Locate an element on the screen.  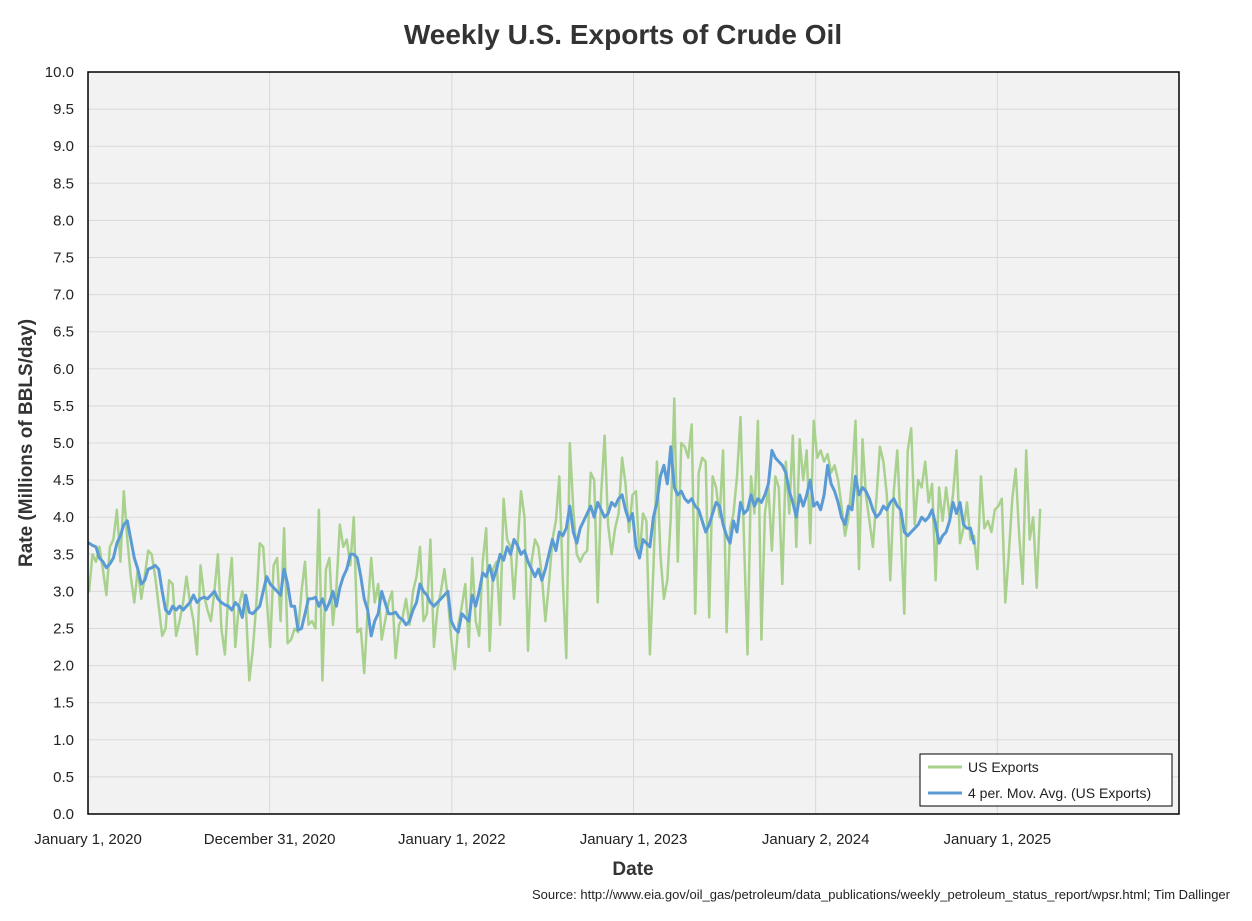
x-tick-label: January 1, 2025 is located at coordinates (998, 839).